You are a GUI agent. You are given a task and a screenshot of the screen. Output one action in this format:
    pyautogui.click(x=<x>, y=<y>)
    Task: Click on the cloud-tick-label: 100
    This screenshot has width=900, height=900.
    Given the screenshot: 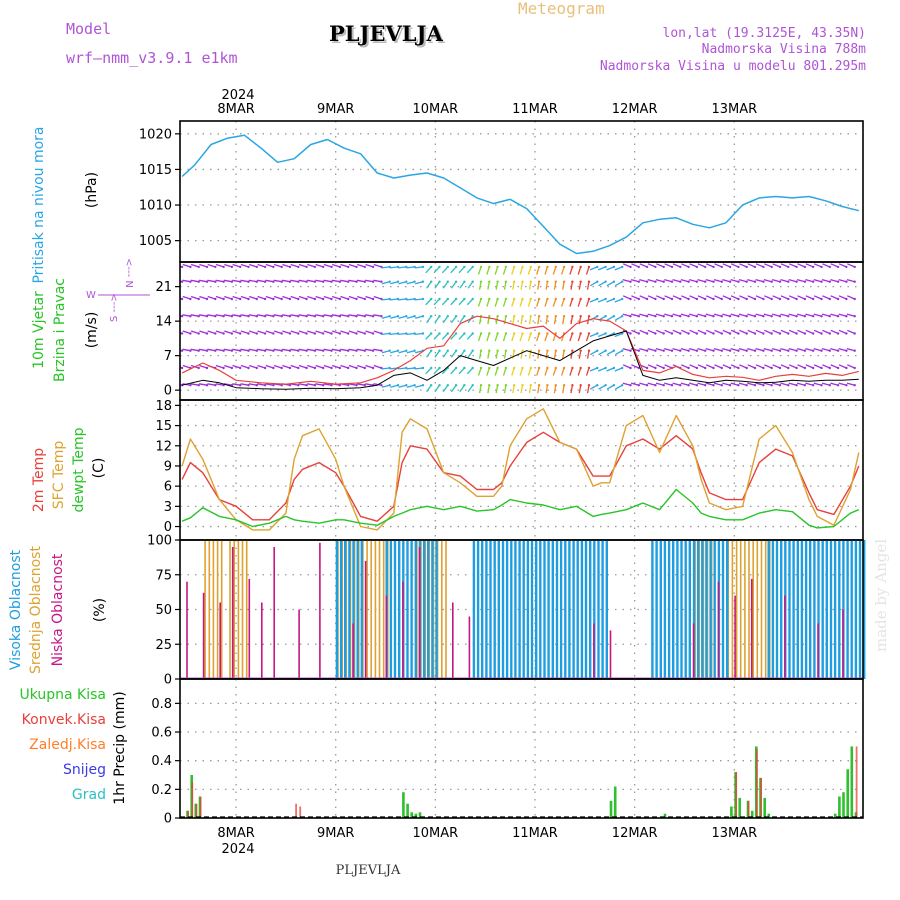 What is the action you would take?
    pyautogui.click(x=159, y=541)
    